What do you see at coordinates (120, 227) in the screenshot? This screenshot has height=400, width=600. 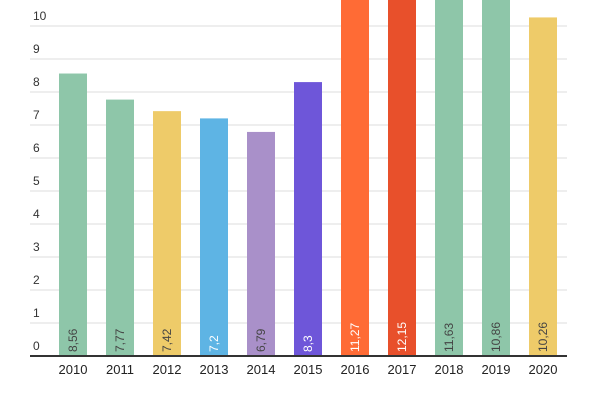 I see `bar-2011` at bounding box center [120, 227].